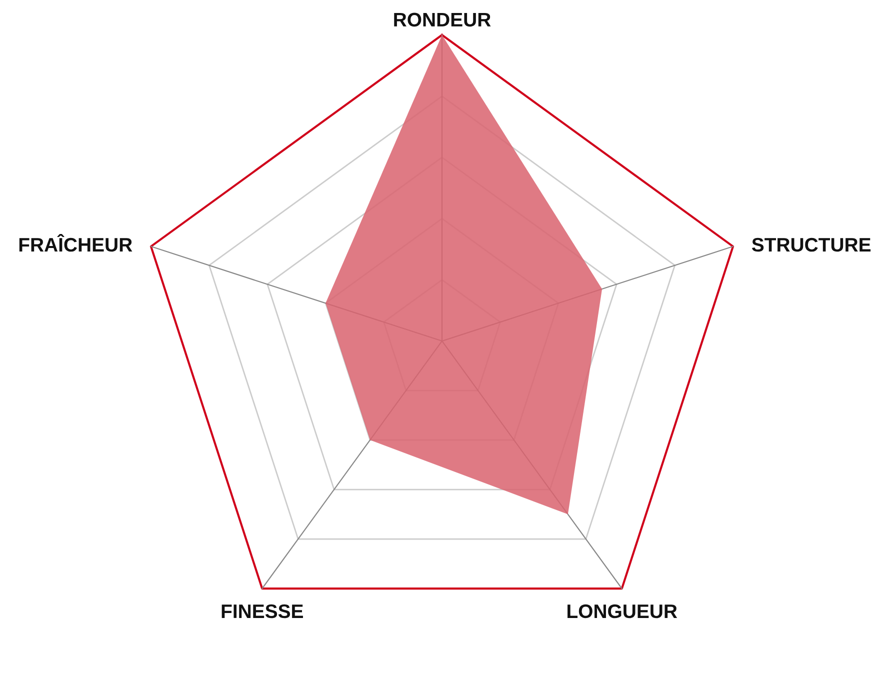  What do you see at coordinates (623, 611) in the screenshot?
I see `spoke-label: LONGUEUR` at bounding box center [623, 611].